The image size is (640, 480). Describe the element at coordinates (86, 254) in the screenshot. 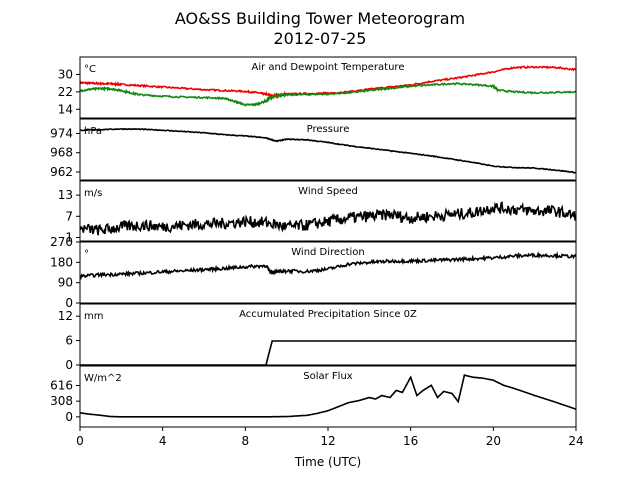

I see `panel-3-unit: °` at that location.